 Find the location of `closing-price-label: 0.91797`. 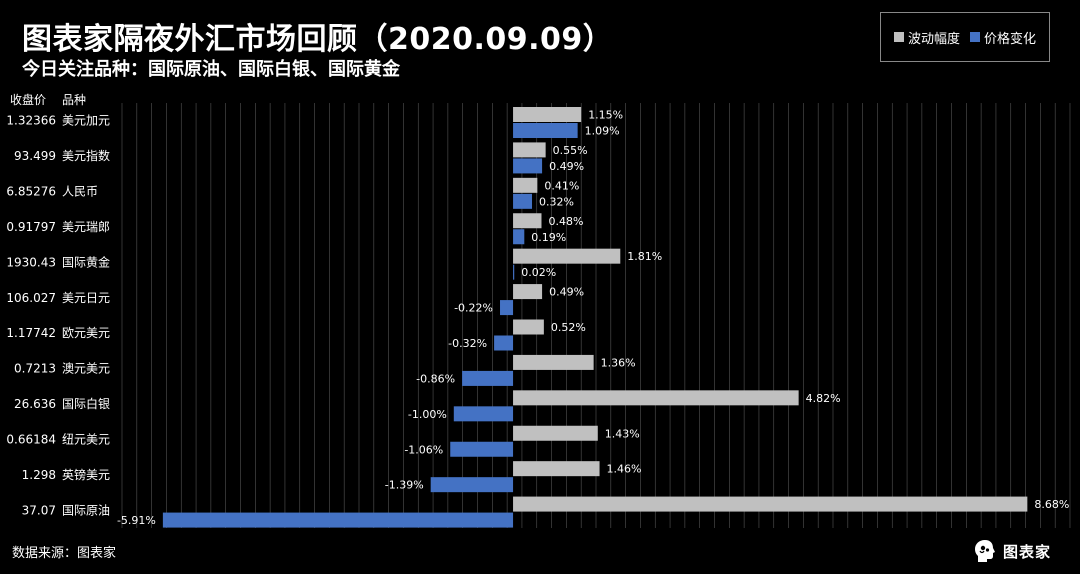

closing-price-label: 0.91797 is located at coordinates (31, 227).